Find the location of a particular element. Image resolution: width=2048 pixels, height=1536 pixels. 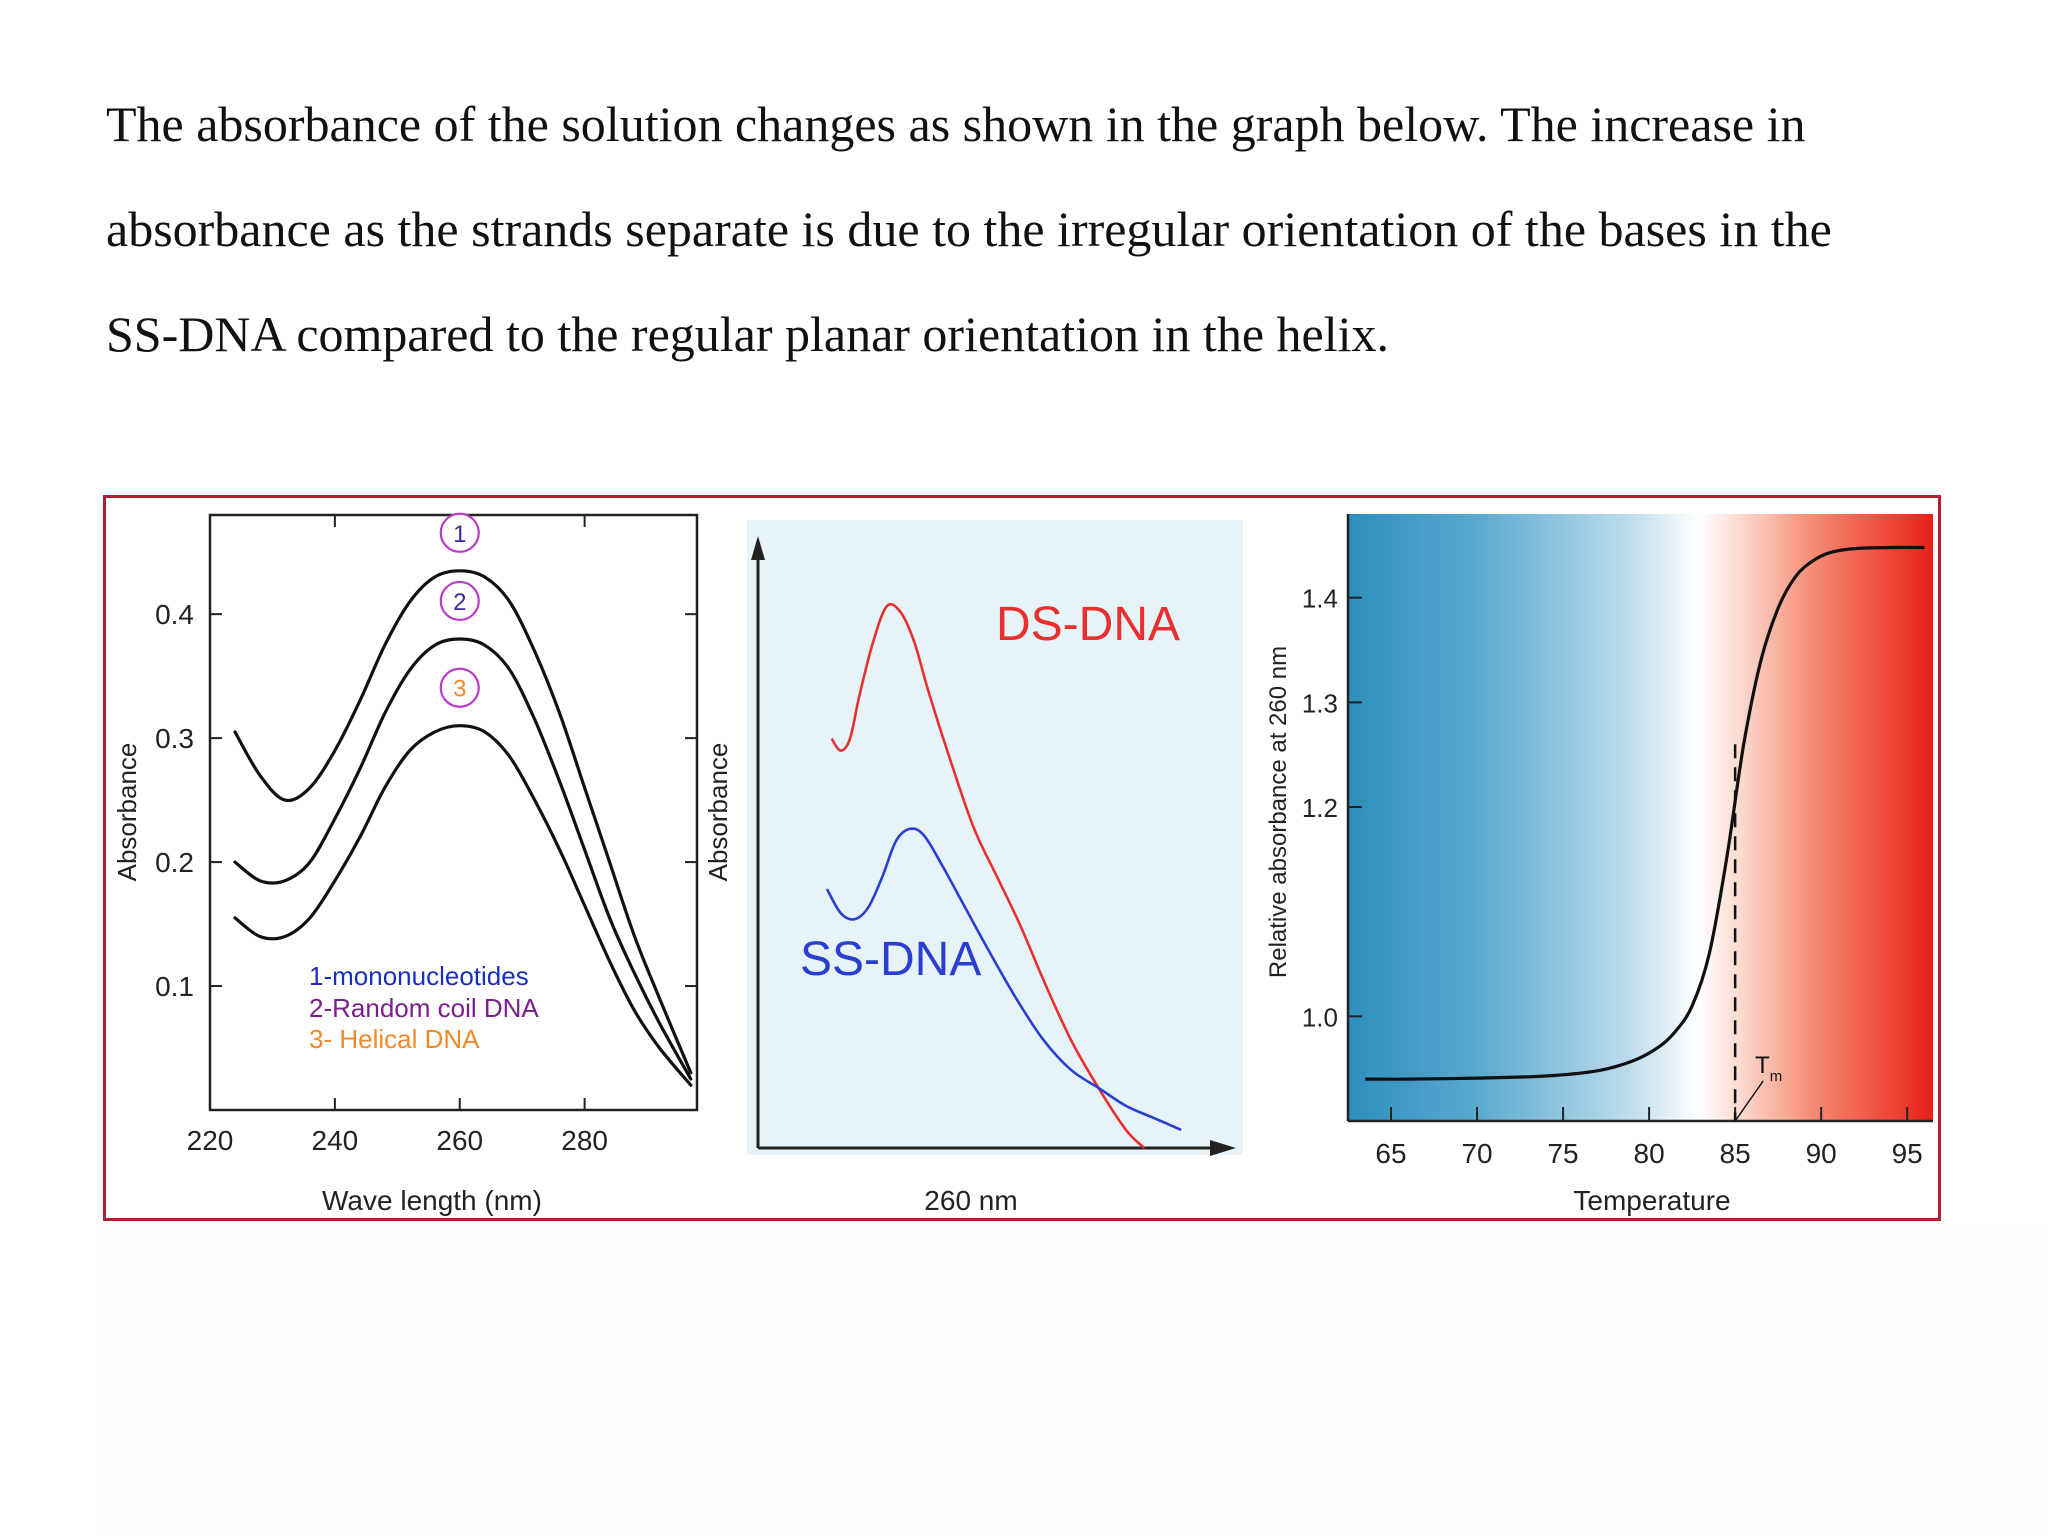

melting-y-tick-label: 1.3 is located at coordinates (1320, 703).